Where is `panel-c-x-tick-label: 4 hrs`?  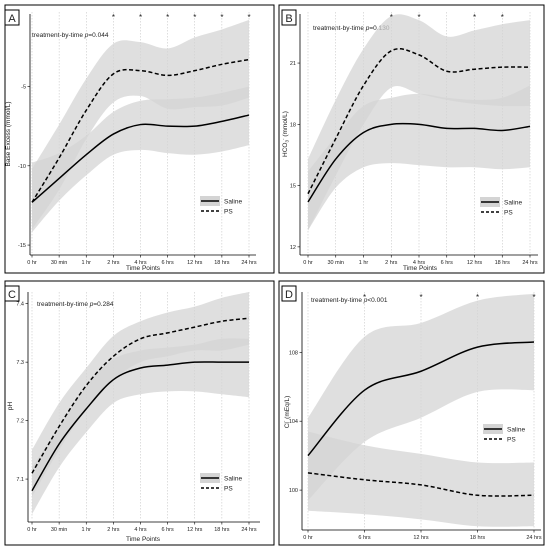 panel-c-x-tick-label: 4 hrs is located at coordinates (140, 530).